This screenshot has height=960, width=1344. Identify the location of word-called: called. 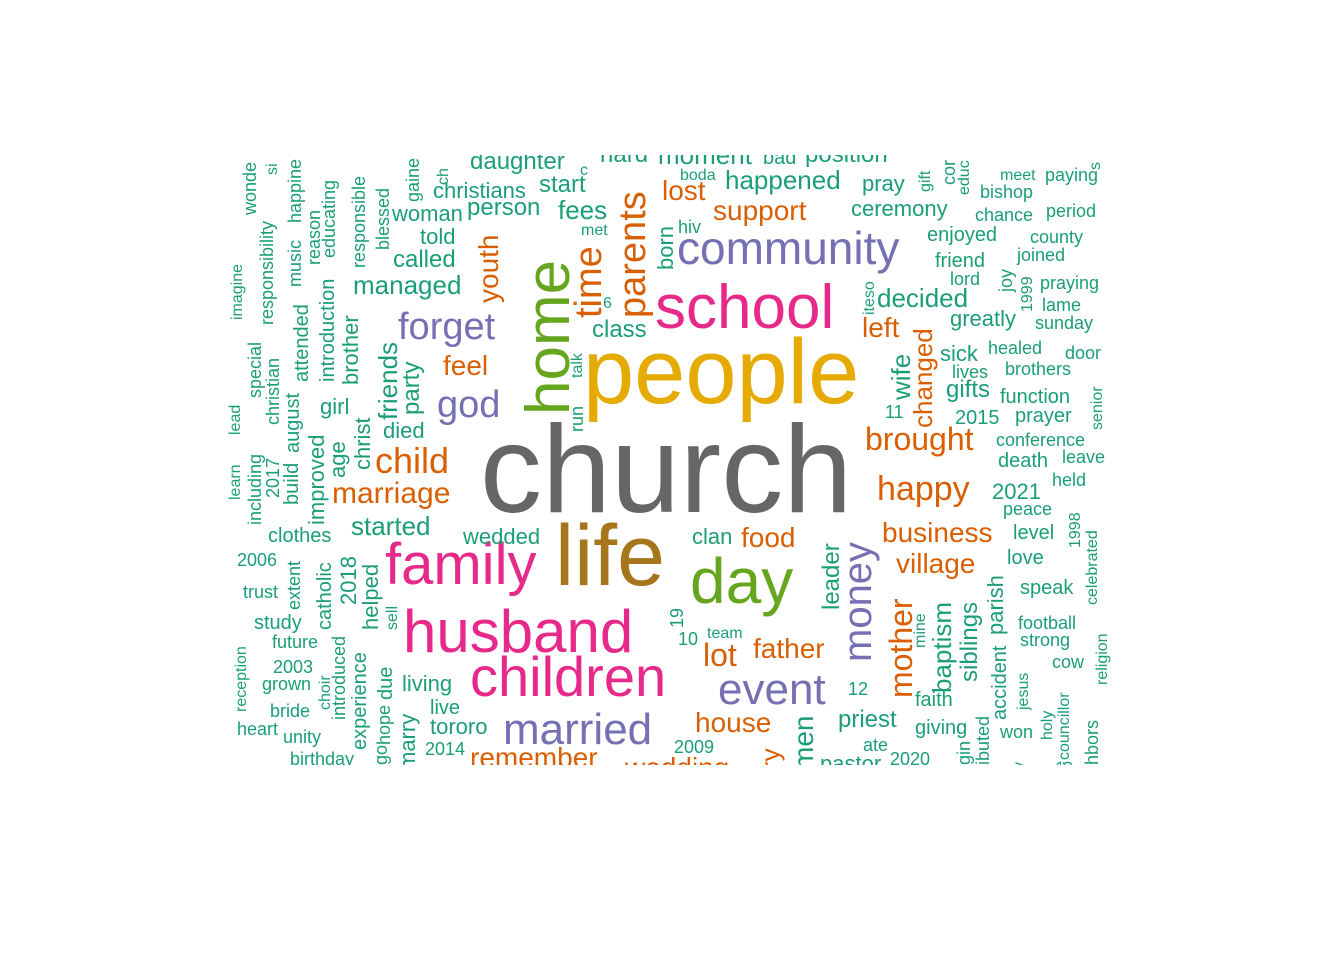
(424, 259).